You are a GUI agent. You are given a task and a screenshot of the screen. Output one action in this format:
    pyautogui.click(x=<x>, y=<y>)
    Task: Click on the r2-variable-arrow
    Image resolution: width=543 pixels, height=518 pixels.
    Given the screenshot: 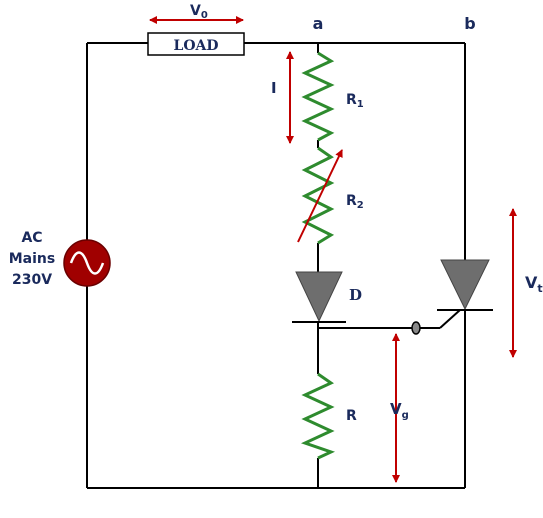 What is the action you would take?
    pyautogui.click(x=320, y=196)
    